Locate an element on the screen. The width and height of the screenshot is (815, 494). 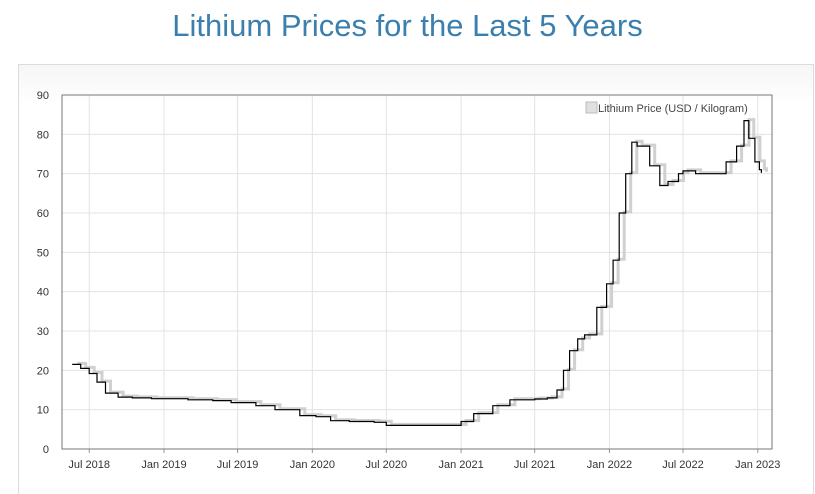
y-tick-label: 30 is located at coordinates (43, 332).